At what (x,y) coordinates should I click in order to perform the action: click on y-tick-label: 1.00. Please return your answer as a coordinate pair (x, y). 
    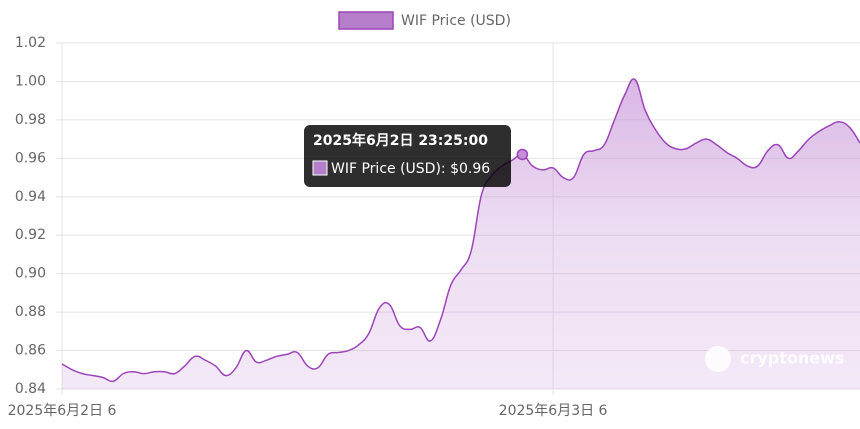
    Looking at the image, I should click on (30, 81).